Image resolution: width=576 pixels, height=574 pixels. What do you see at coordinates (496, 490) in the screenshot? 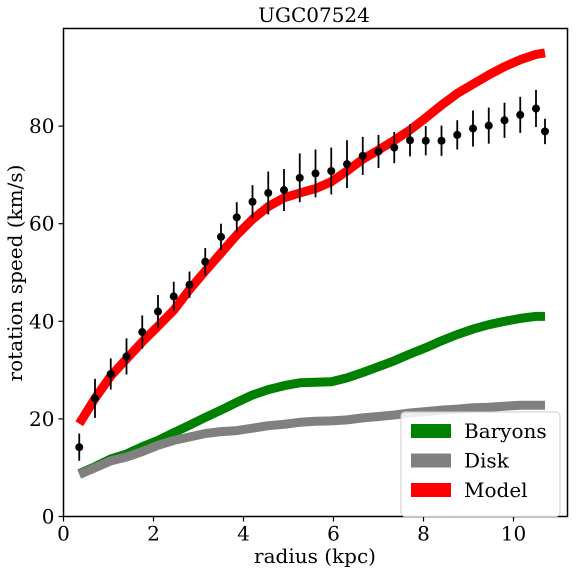
I see `legend-label-model: Model` at bounding box center [496, 490].